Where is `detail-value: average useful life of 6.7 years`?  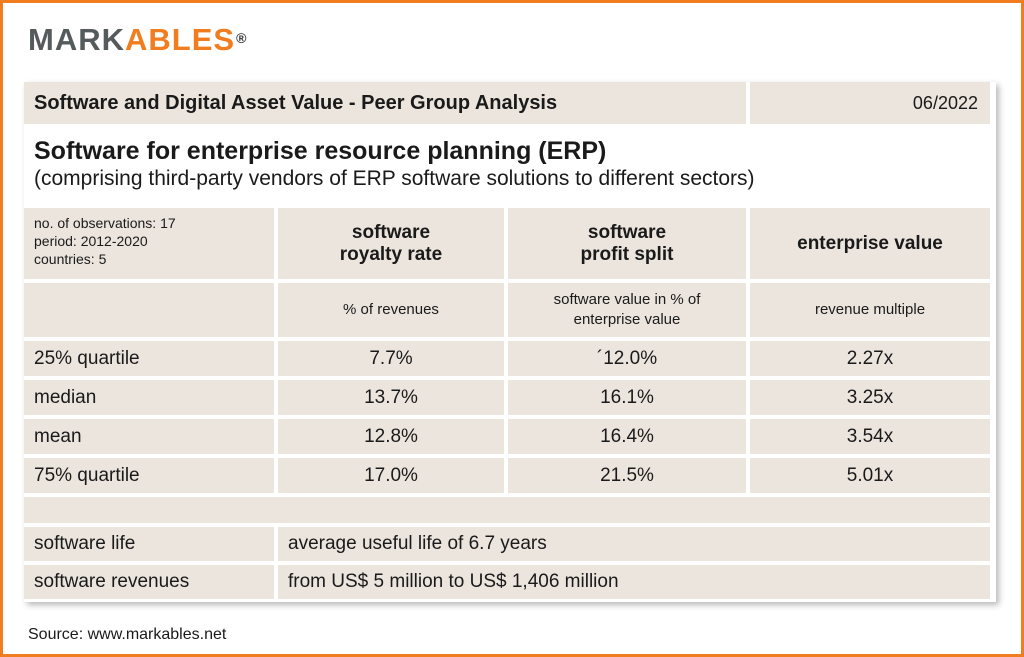 detail-value: average useful life of 6.7 years is located at coordinates (634, 544).